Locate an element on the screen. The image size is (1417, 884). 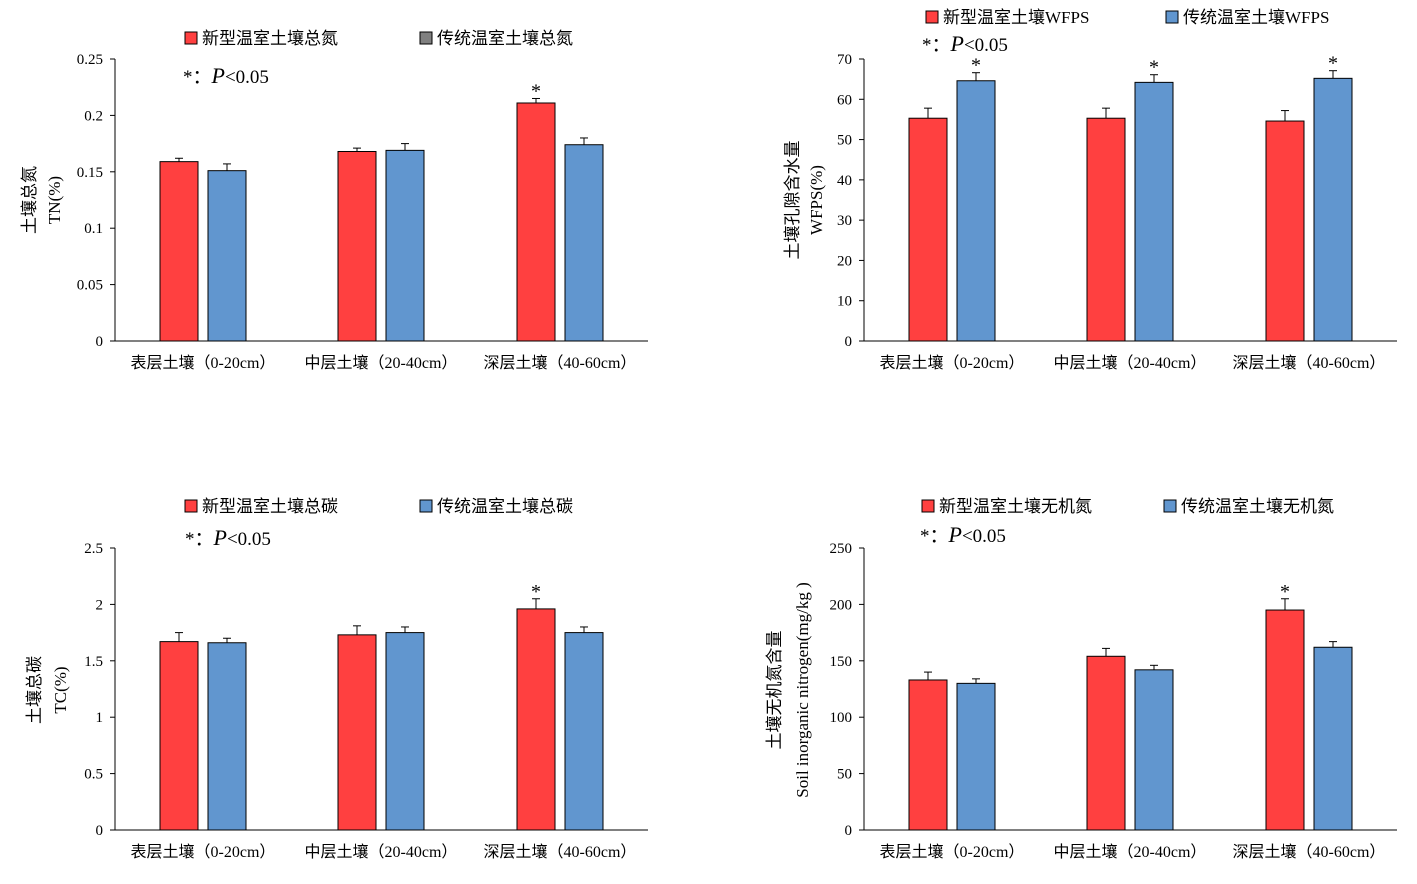
legend-label: 新型温室土壤总氮 is located at coordinates (270, 38).